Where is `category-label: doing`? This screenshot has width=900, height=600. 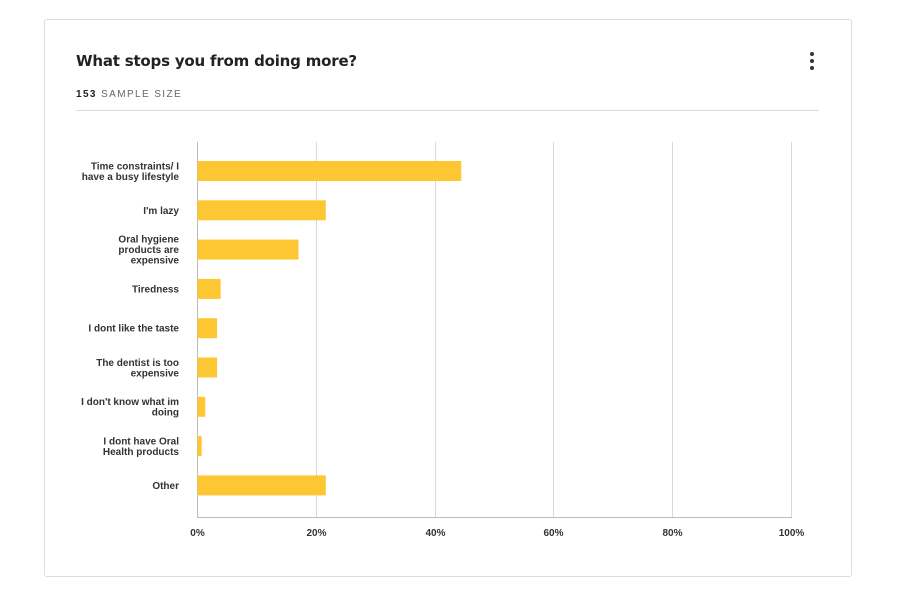
category-label: doing is located at coordinates (165, 413).